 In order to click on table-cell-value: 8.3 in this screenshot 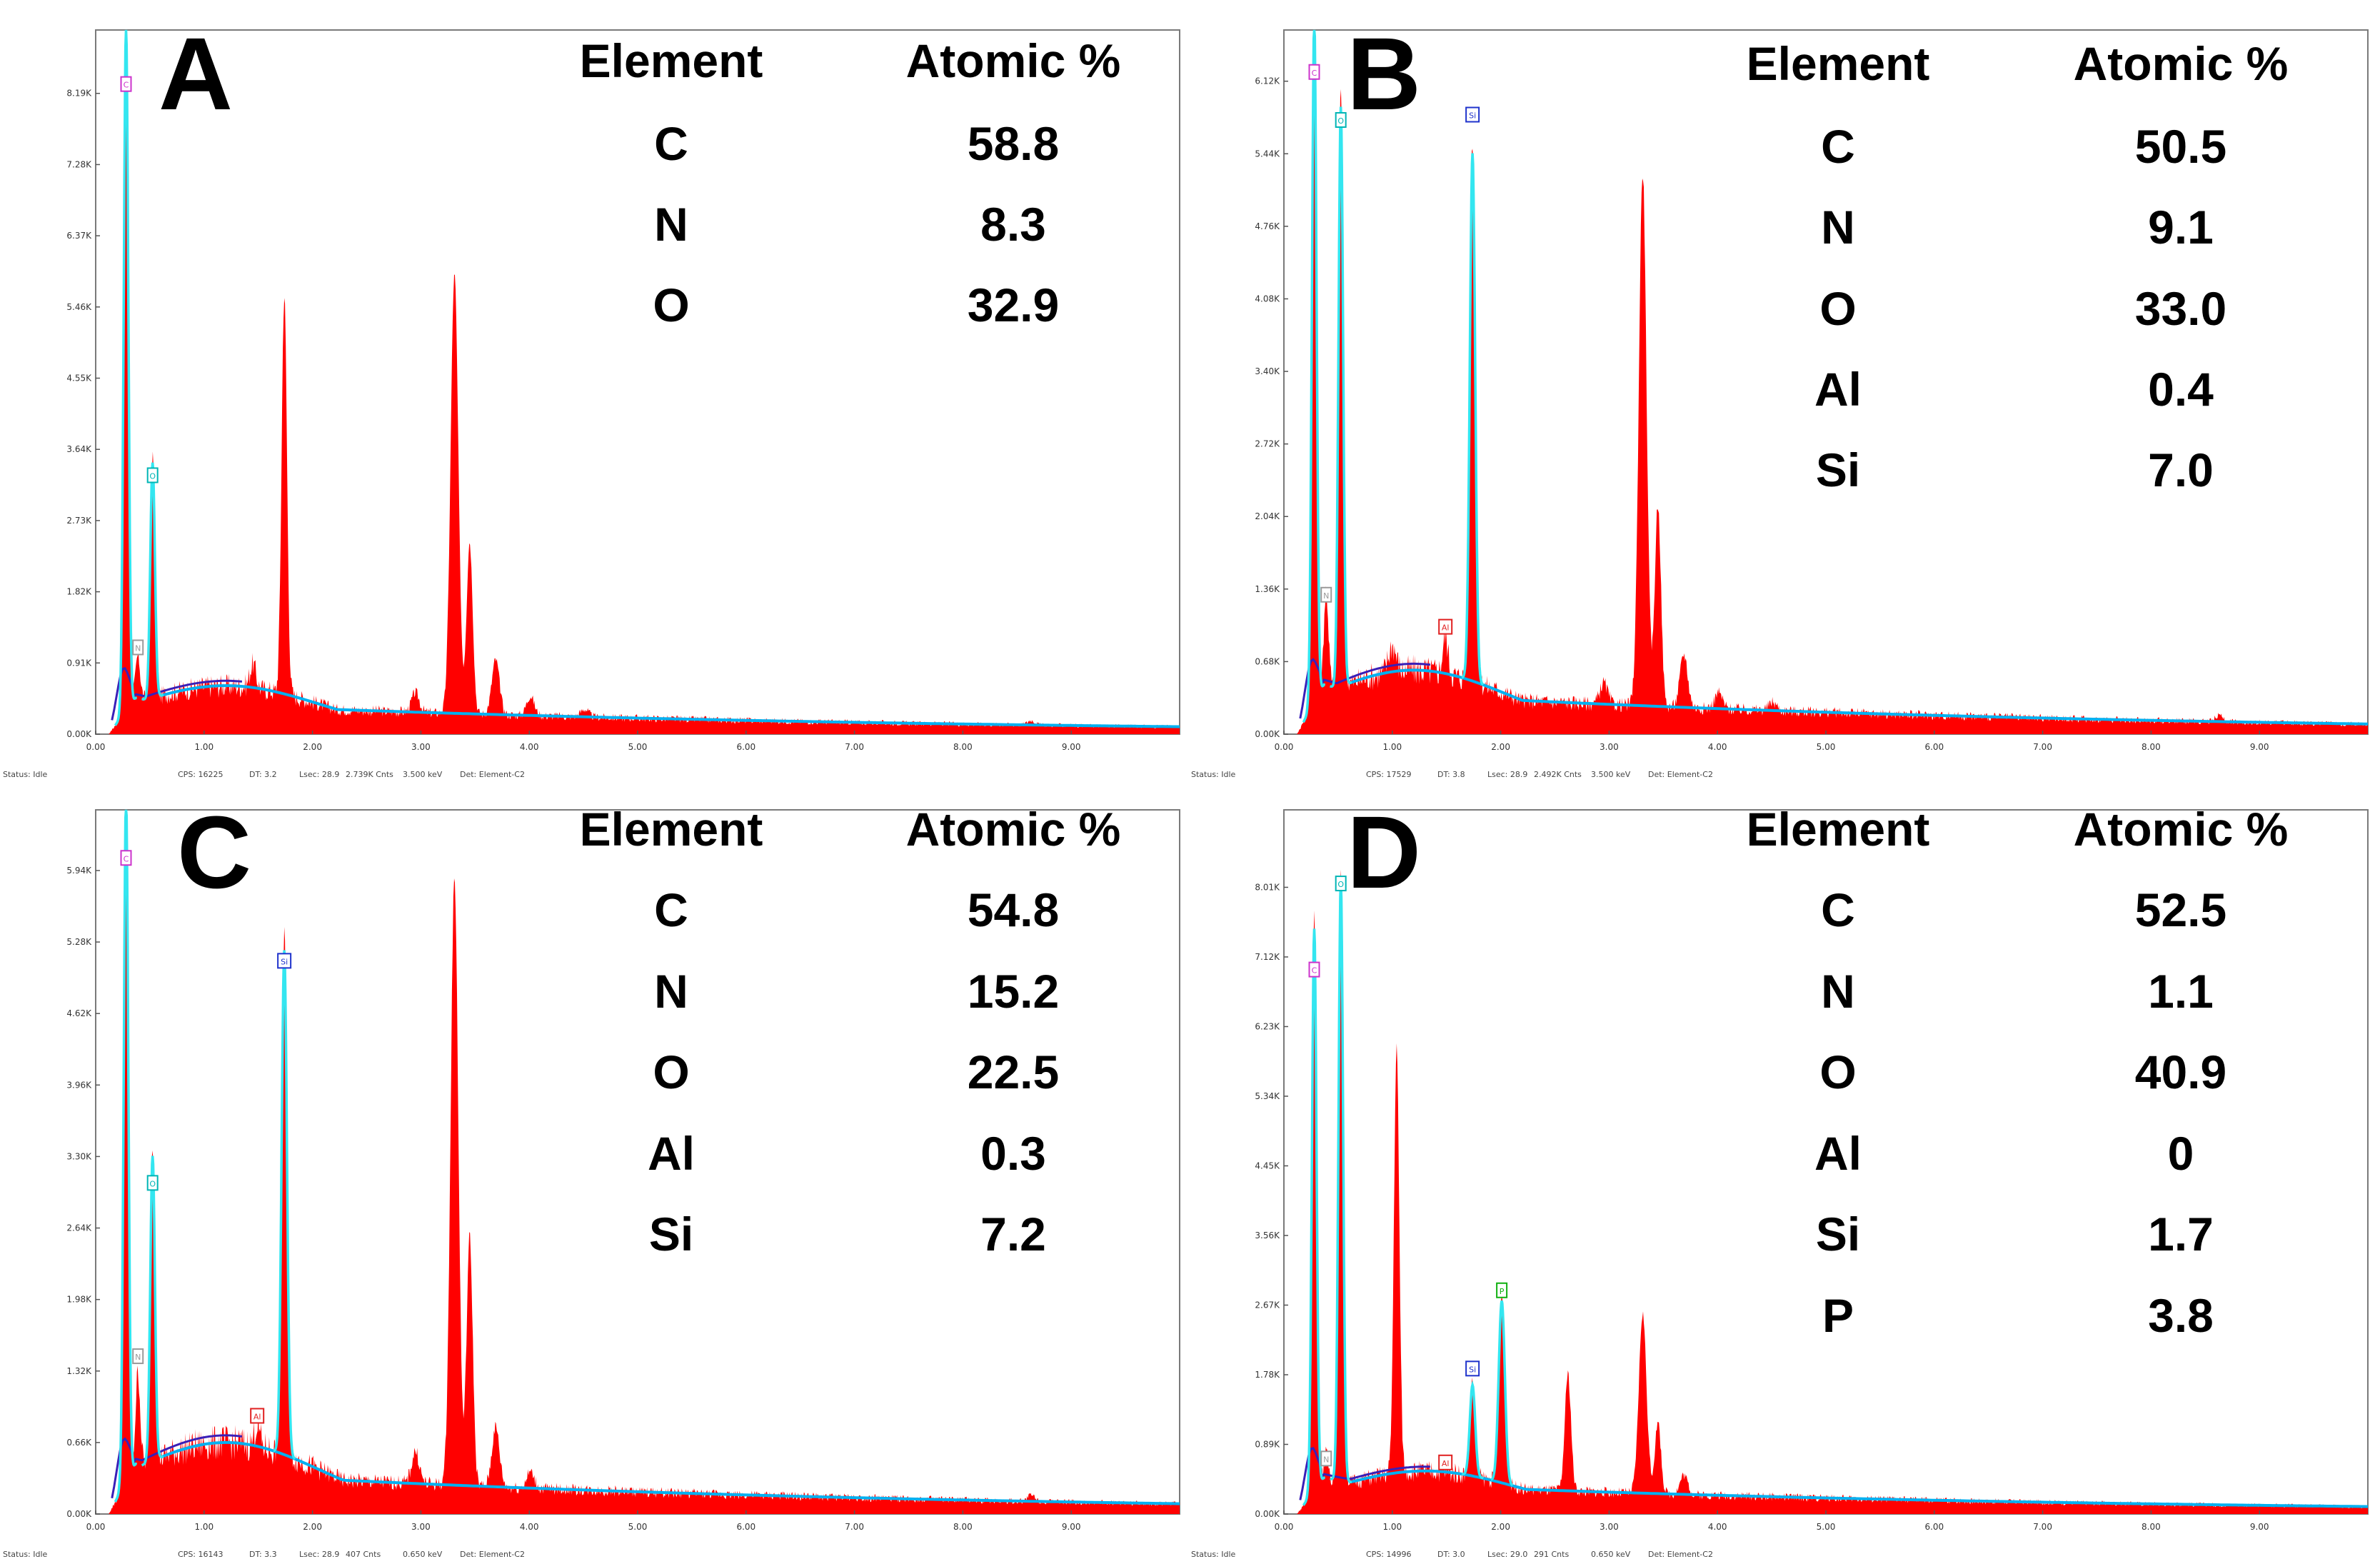, I will do `click(1013, 224)`.